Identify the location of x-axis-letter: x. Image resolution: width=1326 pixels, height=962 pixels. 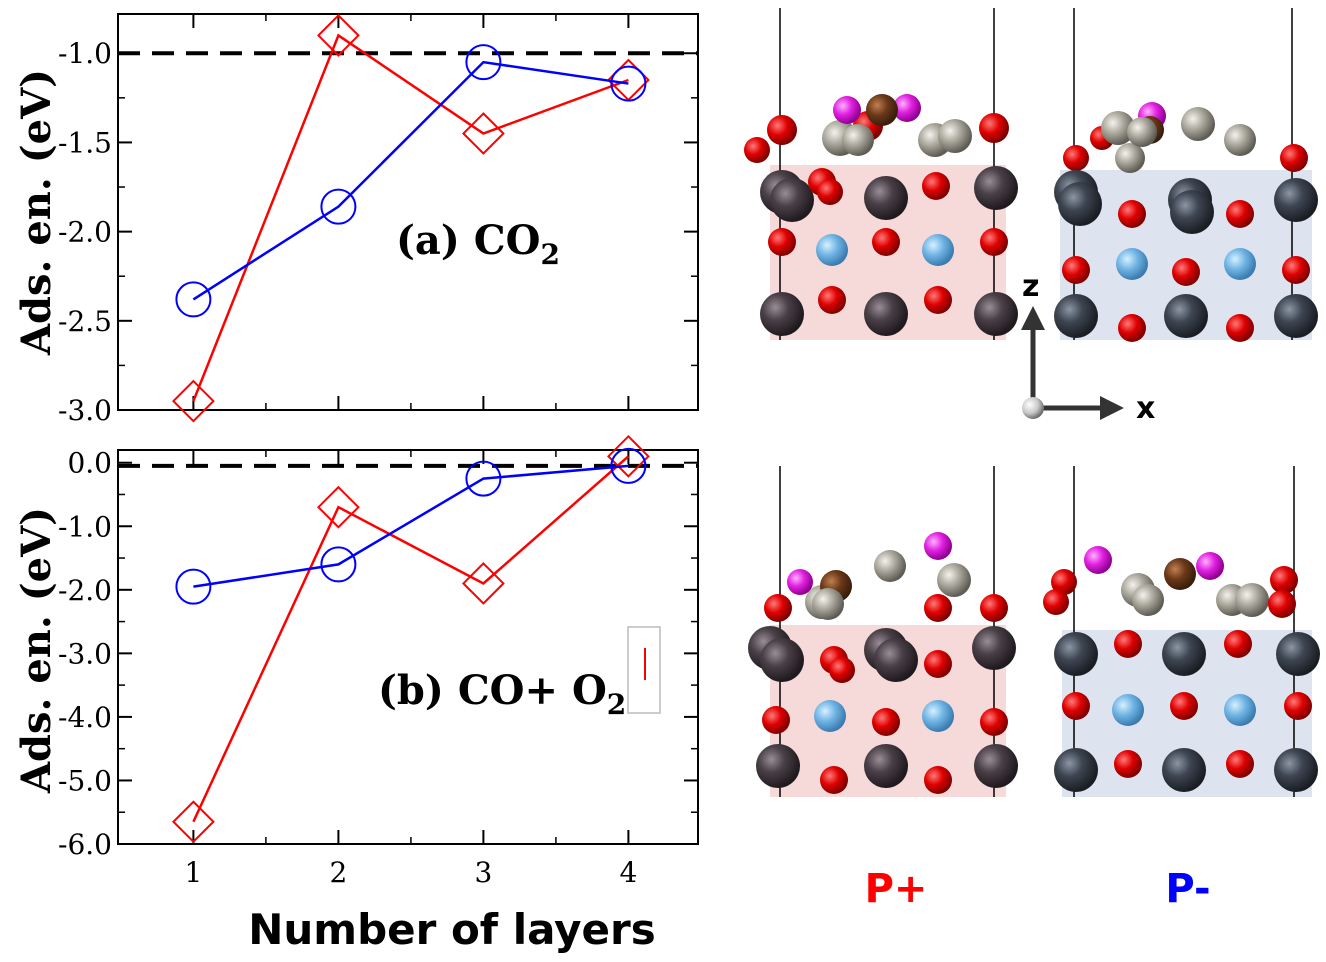
(1145, 408).